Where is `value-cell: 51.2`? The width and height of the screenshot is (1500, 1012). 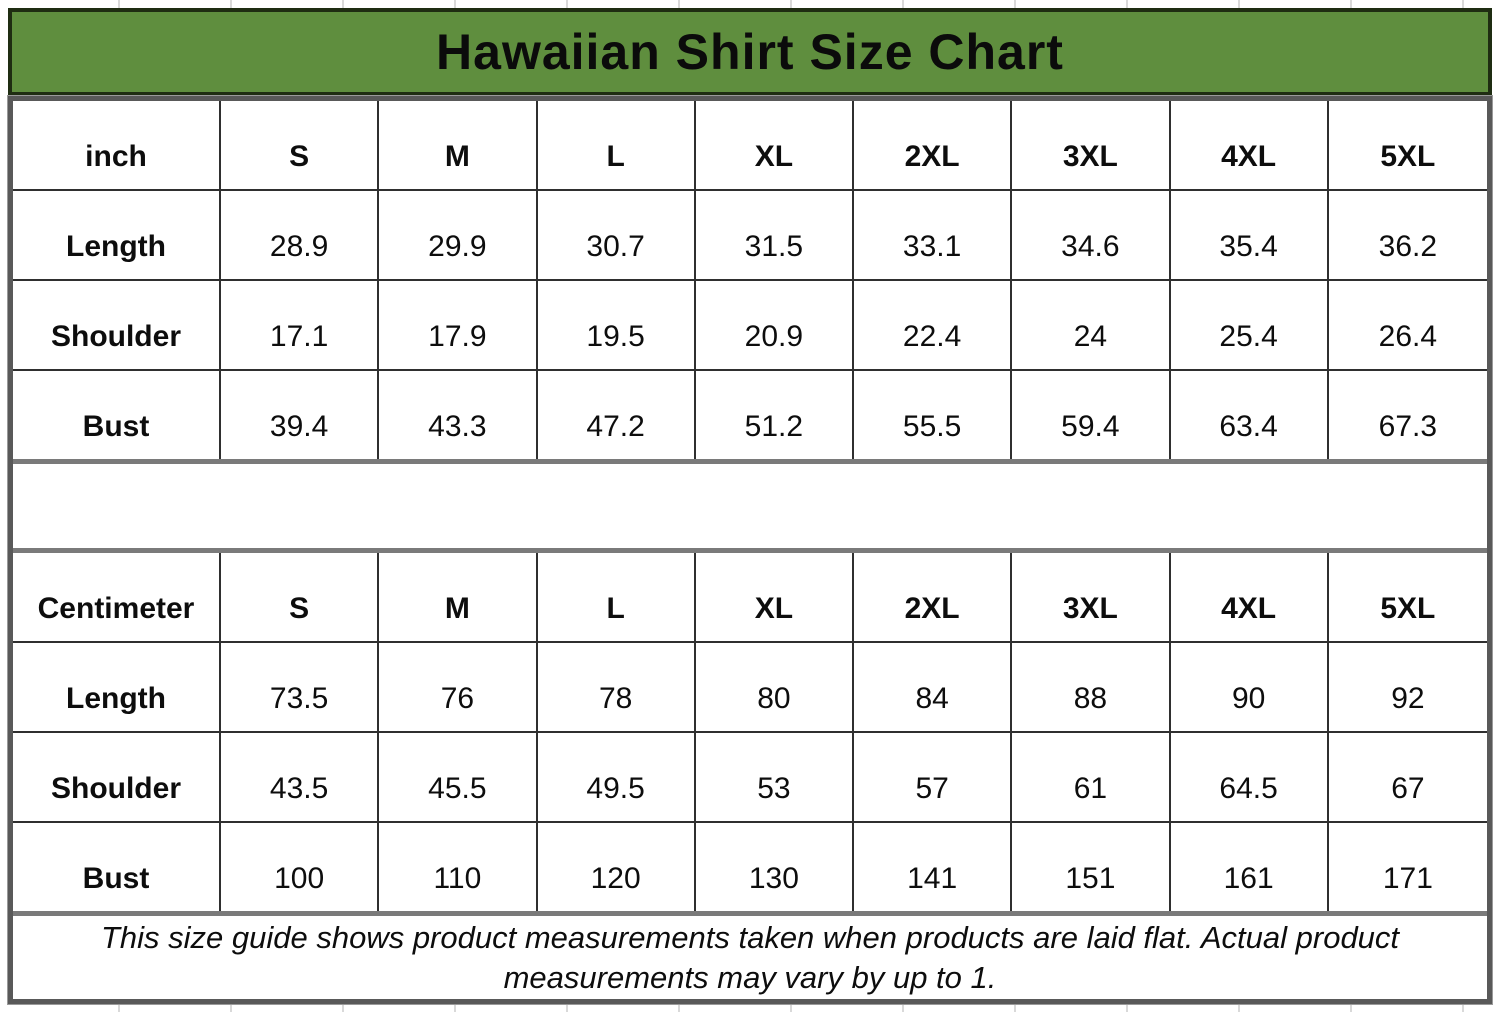
value-cell: 51.2 is located at coordinates (774, 415).